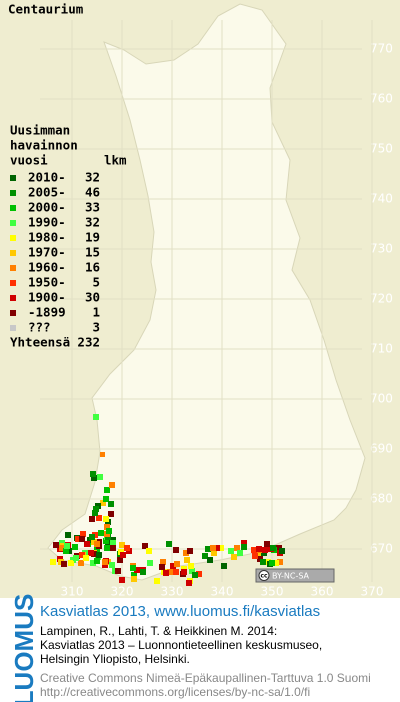 The width and height of the screenshot is (400, 702). I want to click on legend-label: 1970-, so click(47, 252).